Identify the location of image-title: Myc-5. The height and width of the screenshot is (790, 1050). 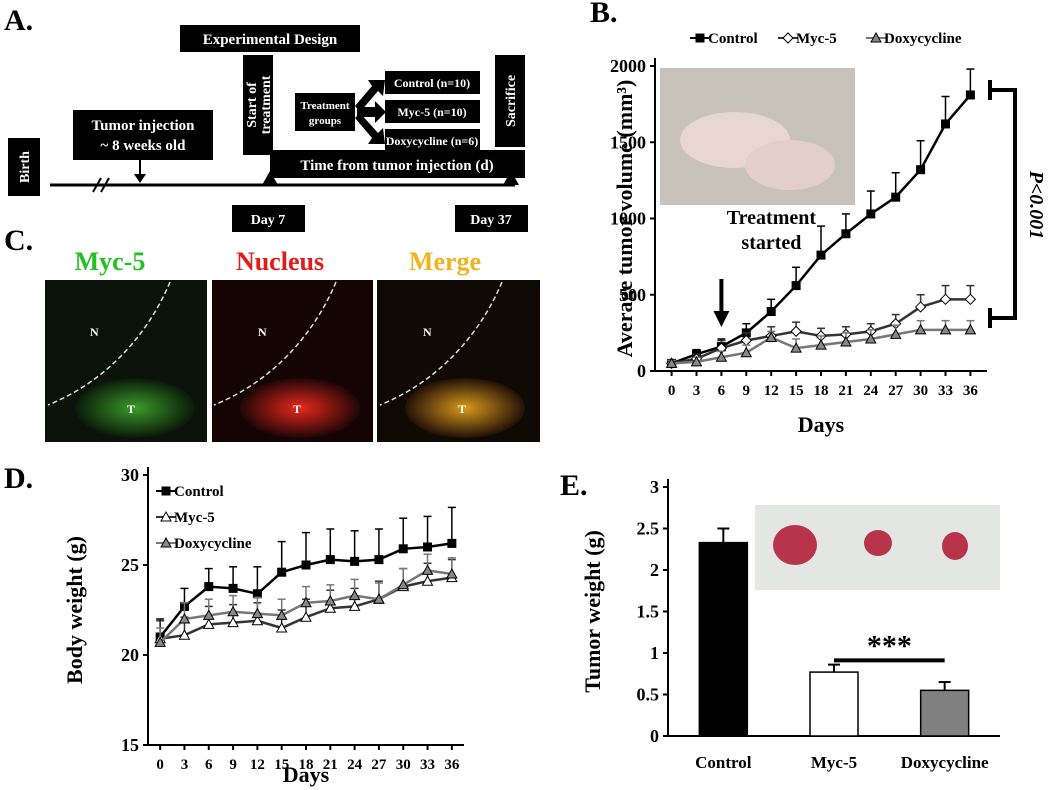
(110, 261).